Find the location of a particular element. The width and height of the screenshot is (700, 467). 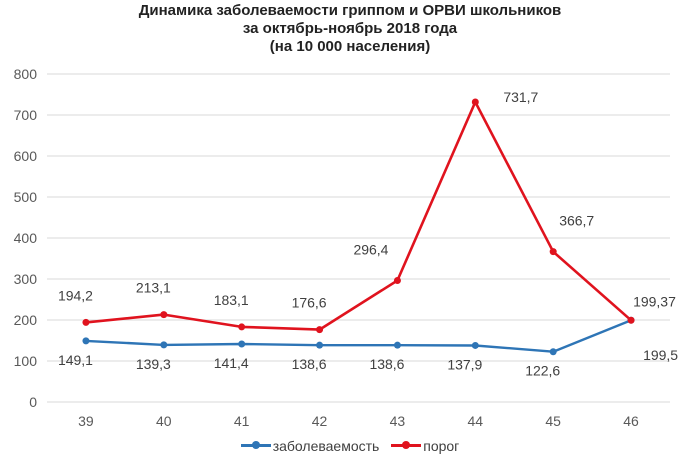

data-label-incidence: 149,1 is located at coordinates (75, 360).